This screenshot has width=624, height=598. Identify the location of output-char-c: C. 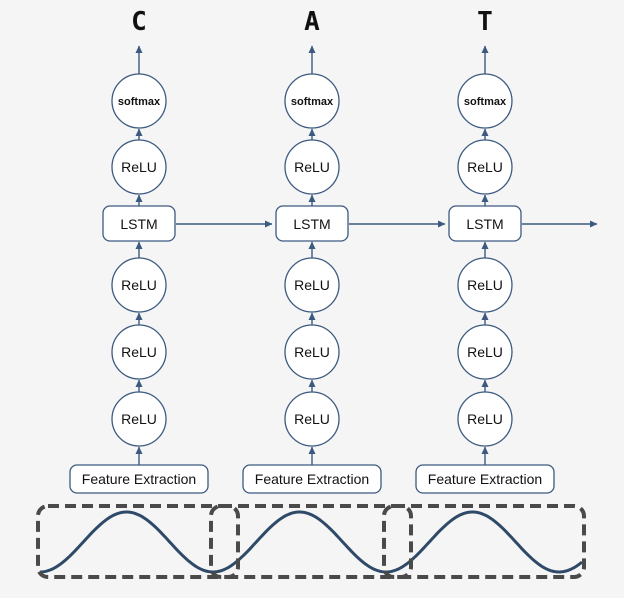
(139, 22).